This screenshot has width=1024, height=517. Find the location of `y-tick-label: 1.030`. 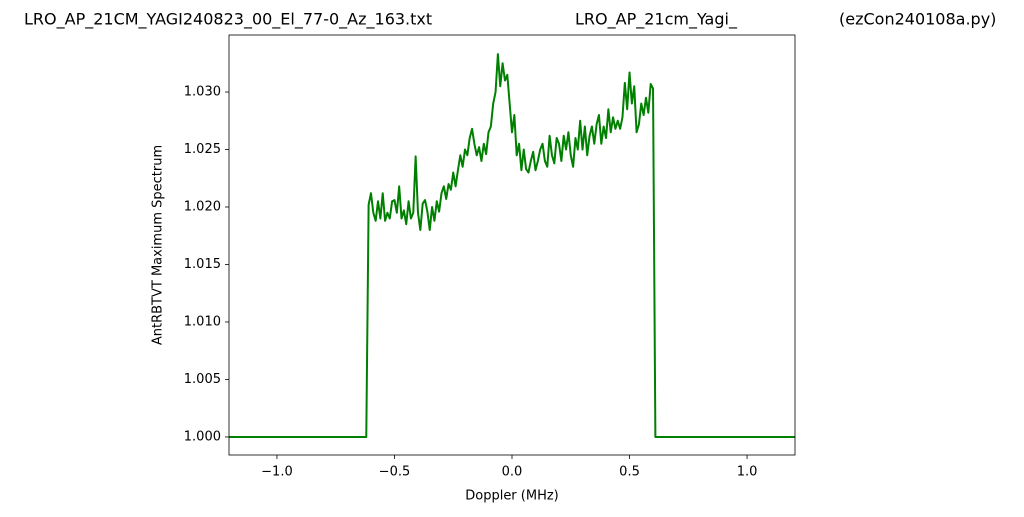

y-tick-label: 1.030 is located at coordinates (202, 92).